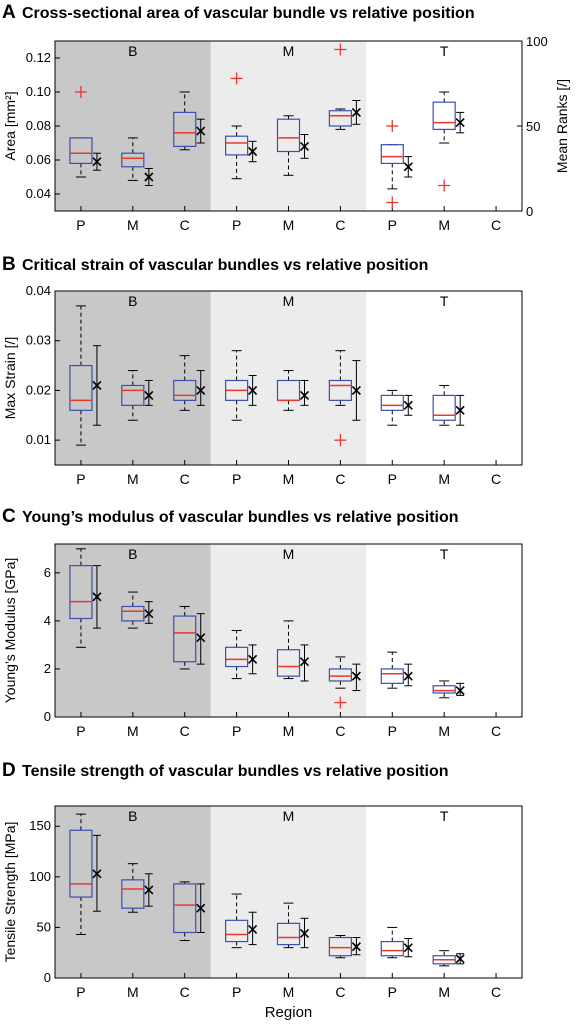 The image size is (579, 1024). What do you see at coordinates (533, 126) in the screenshot?
I see `right-tick-label: 50` at bounding box center [533, 126].